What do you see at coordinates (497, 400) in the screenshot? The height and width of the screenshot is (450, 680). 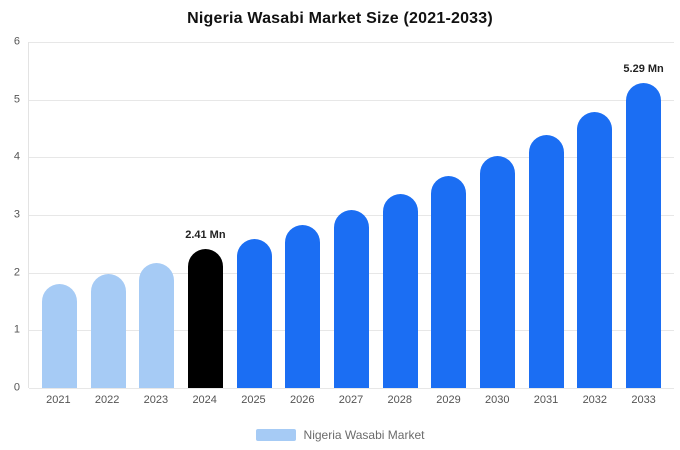 I see `x-axis-label: 2030` at bounding box center [497, 400].